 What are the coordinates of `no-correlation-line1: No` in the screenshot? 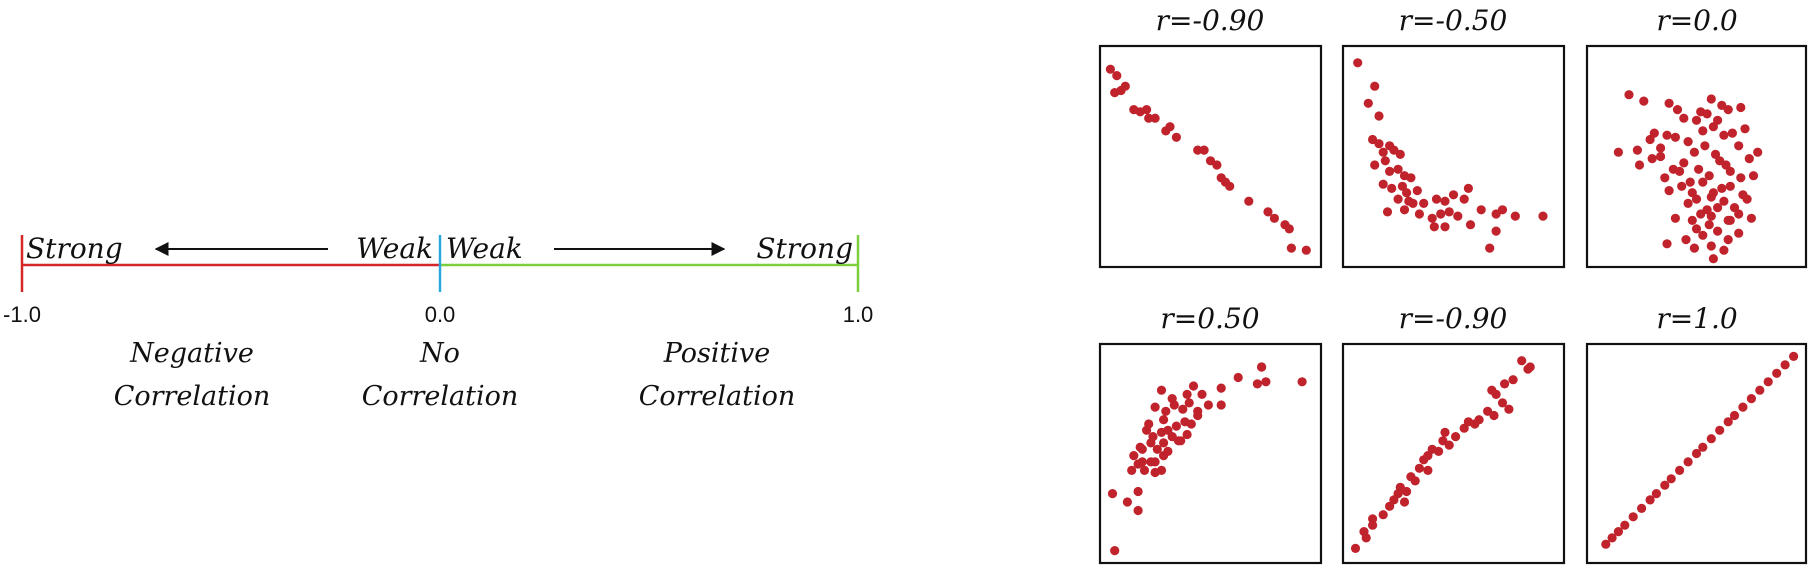 It's located at (439, 353).